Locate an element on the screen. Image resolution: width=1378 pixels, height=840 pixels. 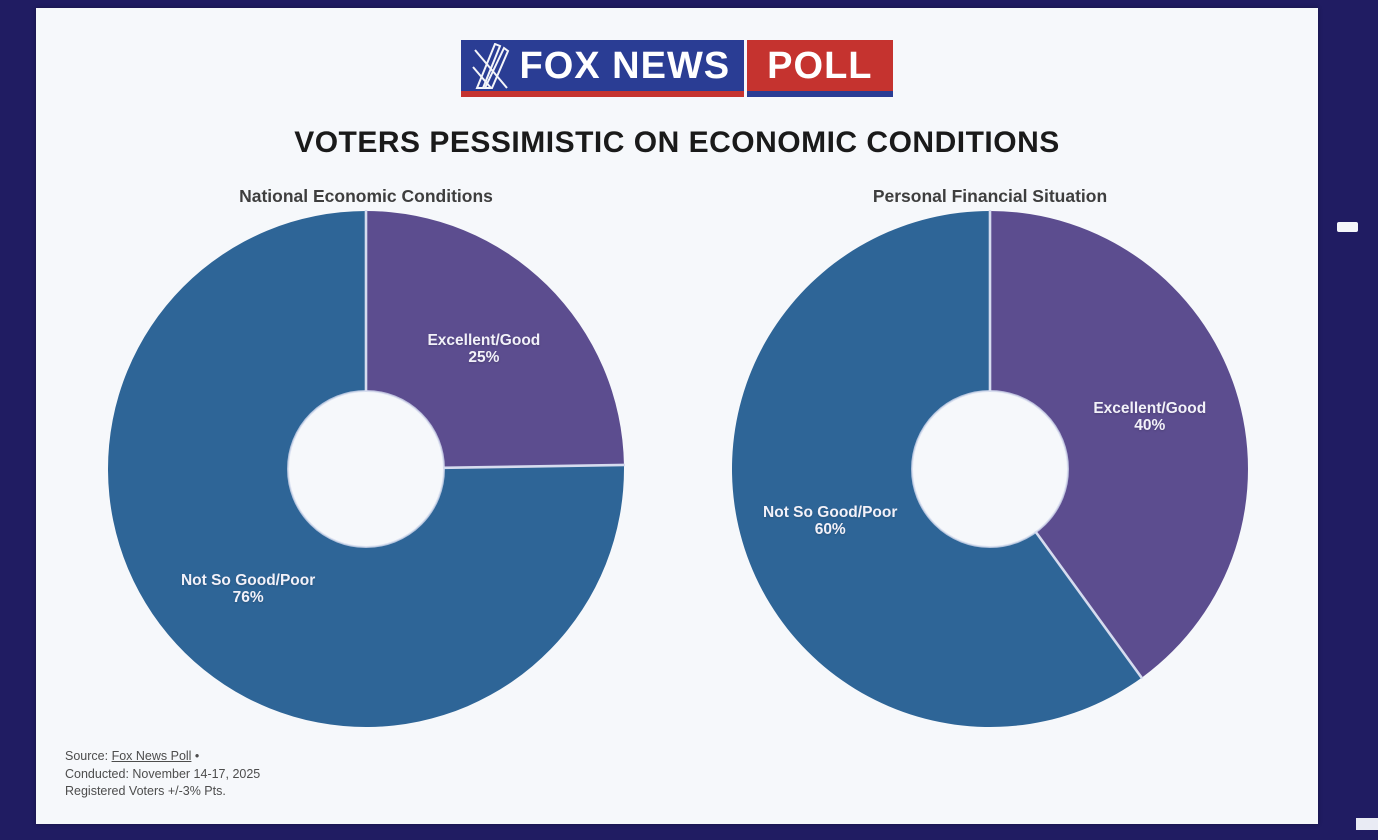
slice-label: Not So Good/Poor 76% is located at coordinates (248, 588).